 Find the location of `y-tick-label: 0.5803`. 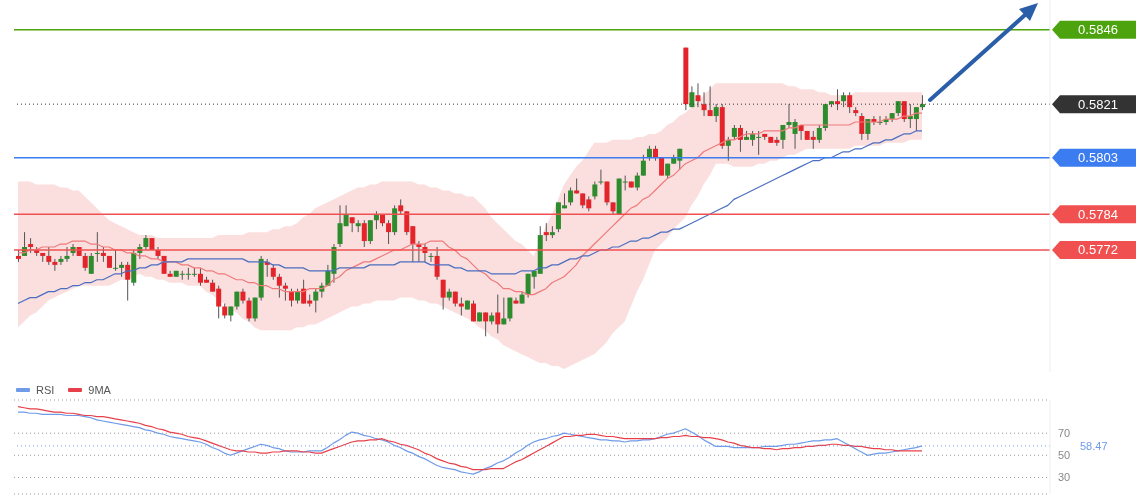

y-tick-label: 0.5803 is located at coordinates (1098, 158).